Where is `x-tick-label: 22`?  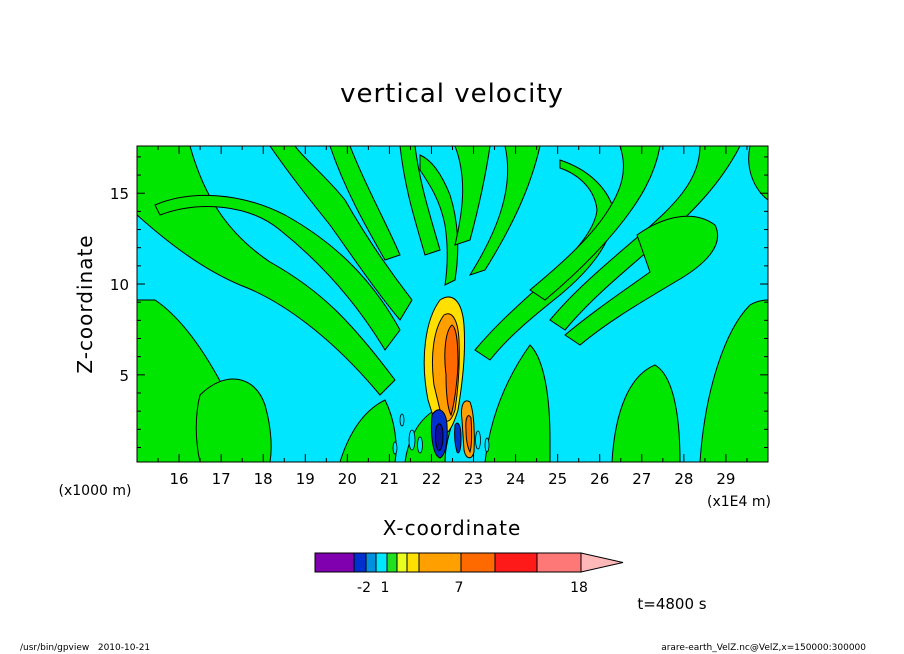 x-tick-label: 22 is located at coordinates (431, 479).